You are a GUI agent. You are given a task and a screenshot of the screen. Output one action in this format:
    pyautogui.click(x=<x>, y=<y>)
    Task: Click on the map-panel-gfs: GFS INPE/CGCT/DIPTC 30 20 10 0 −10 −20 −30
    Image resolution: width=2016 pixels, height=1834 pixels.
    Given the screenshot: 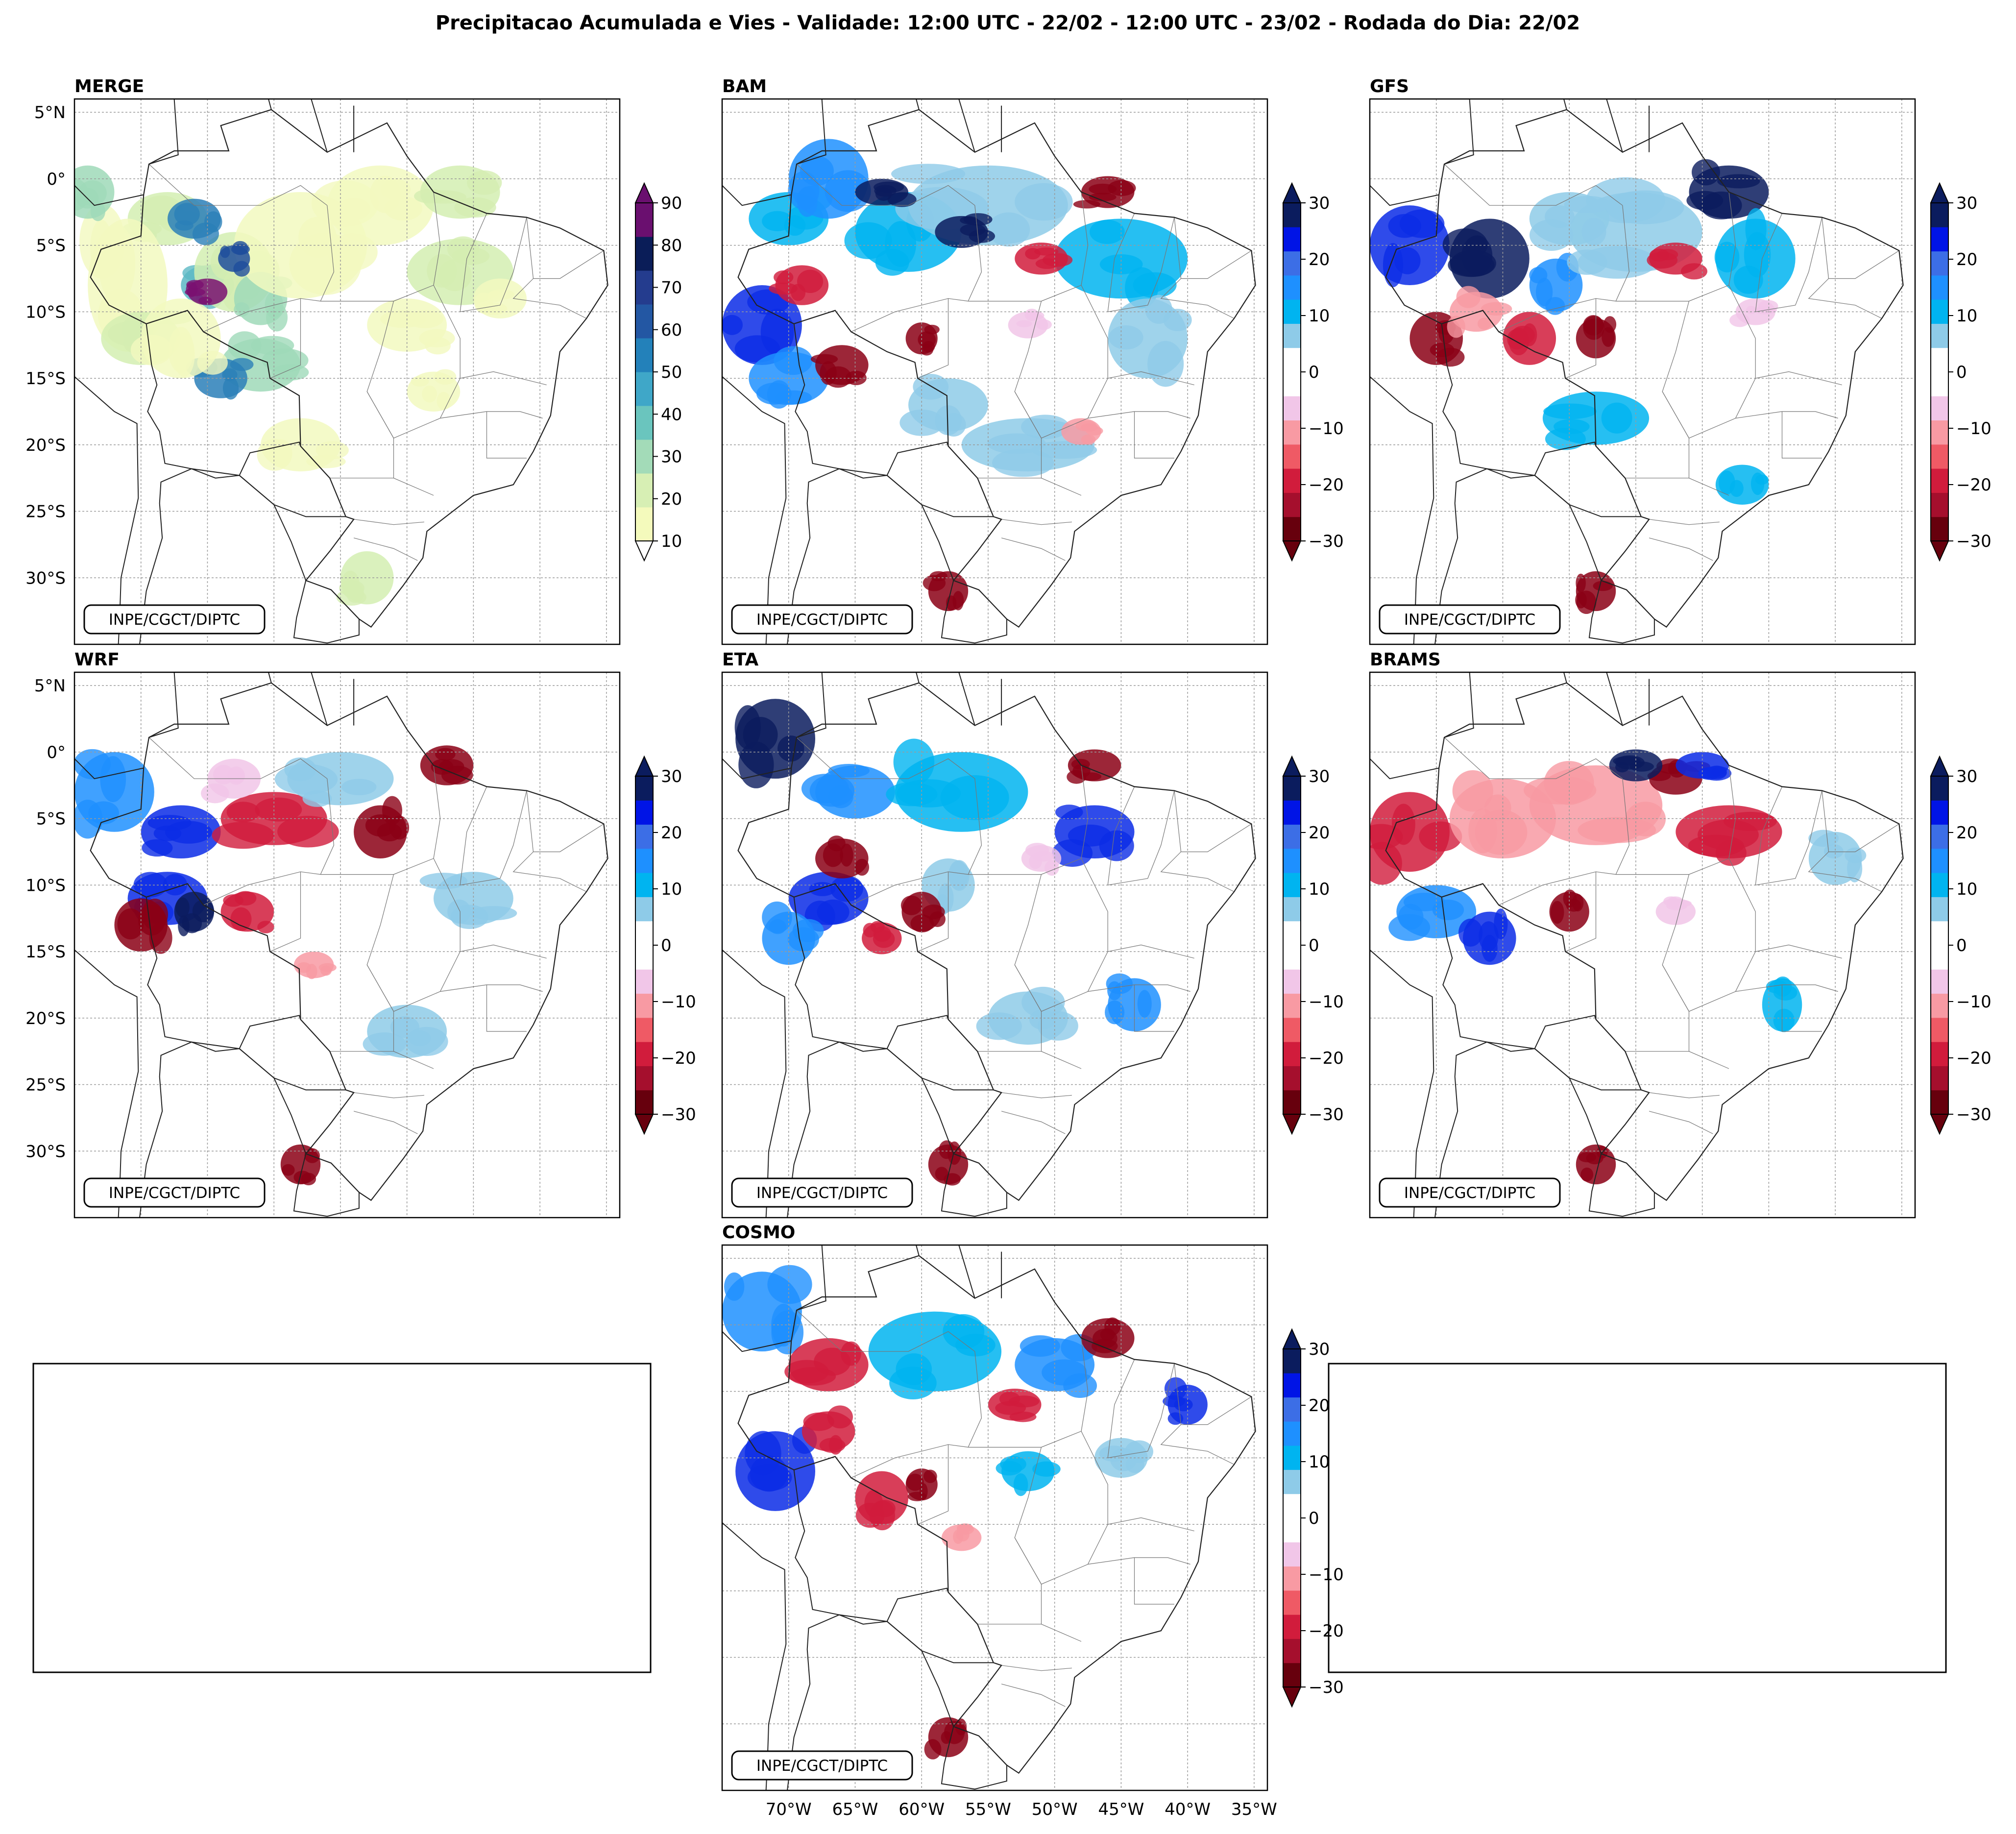 What is the action you would take?
    pyautogui.click(x=1680, y=360)
    